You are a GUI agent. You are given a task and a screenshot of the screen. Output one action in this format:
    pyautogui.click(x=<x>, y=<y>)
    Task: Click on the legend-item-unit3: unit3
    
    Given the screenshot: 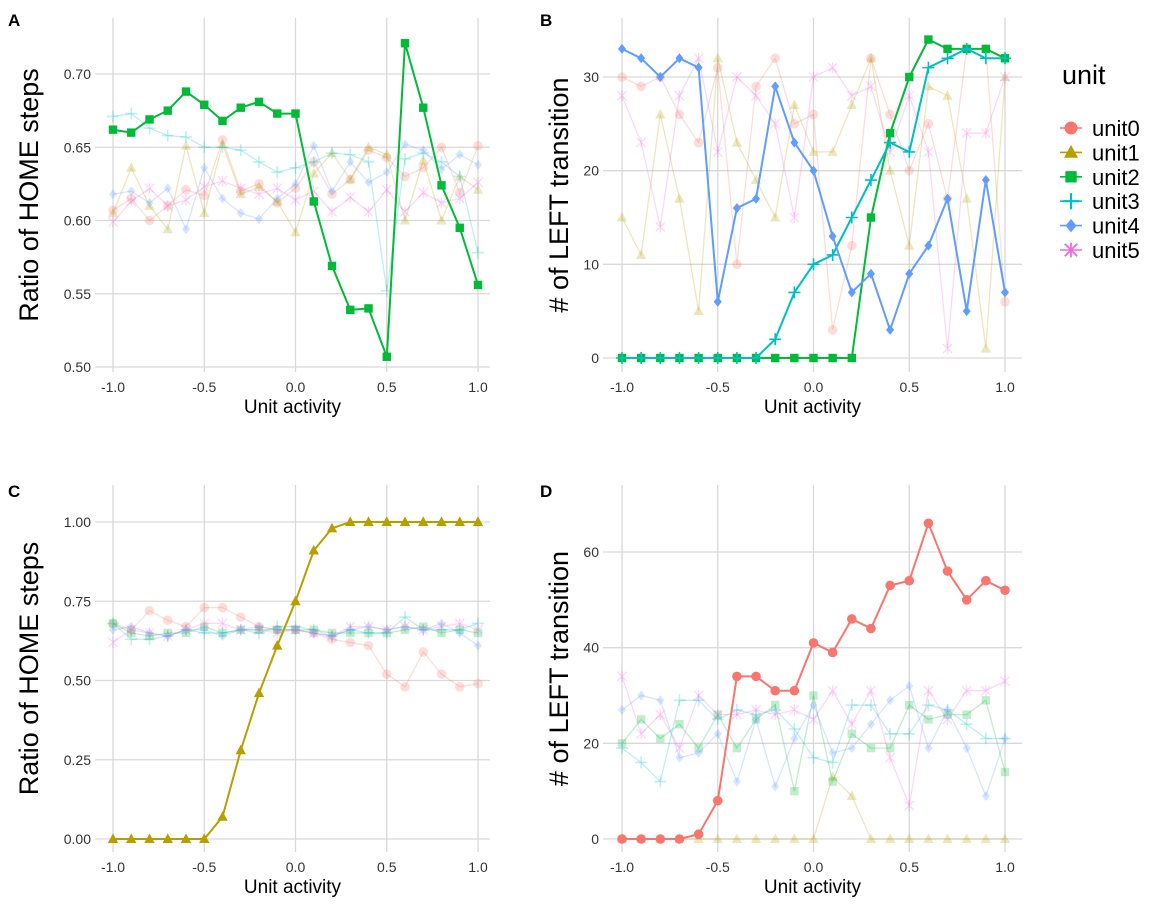 What is the action you would take?
    pyautogui.click(x=1100, y=201)
    